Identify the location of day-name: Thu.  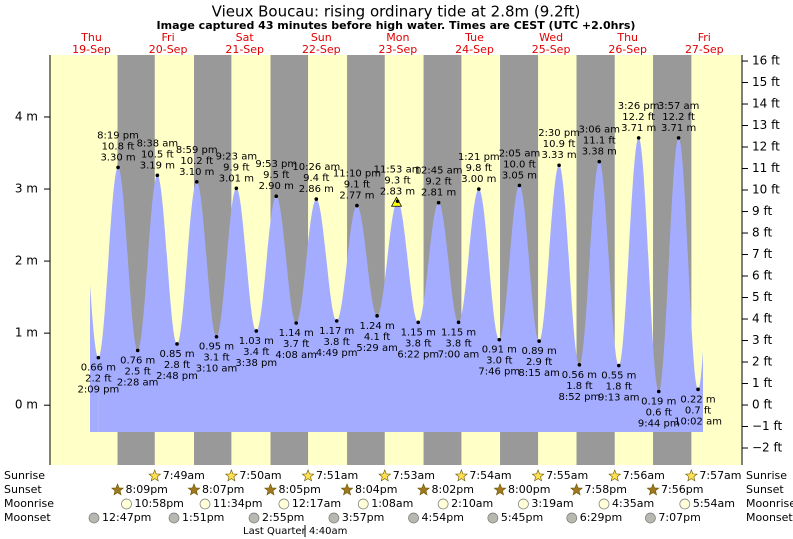
(91, 37).